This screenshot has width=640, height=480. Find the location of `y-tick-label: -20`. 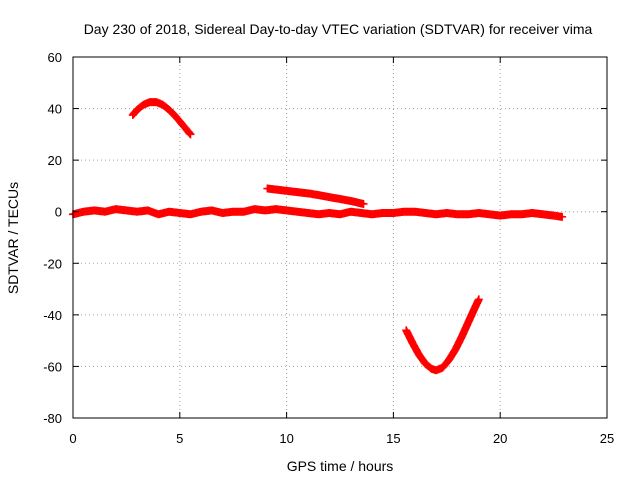

y-tick-label: -20 is located at coordinates (52, 263).